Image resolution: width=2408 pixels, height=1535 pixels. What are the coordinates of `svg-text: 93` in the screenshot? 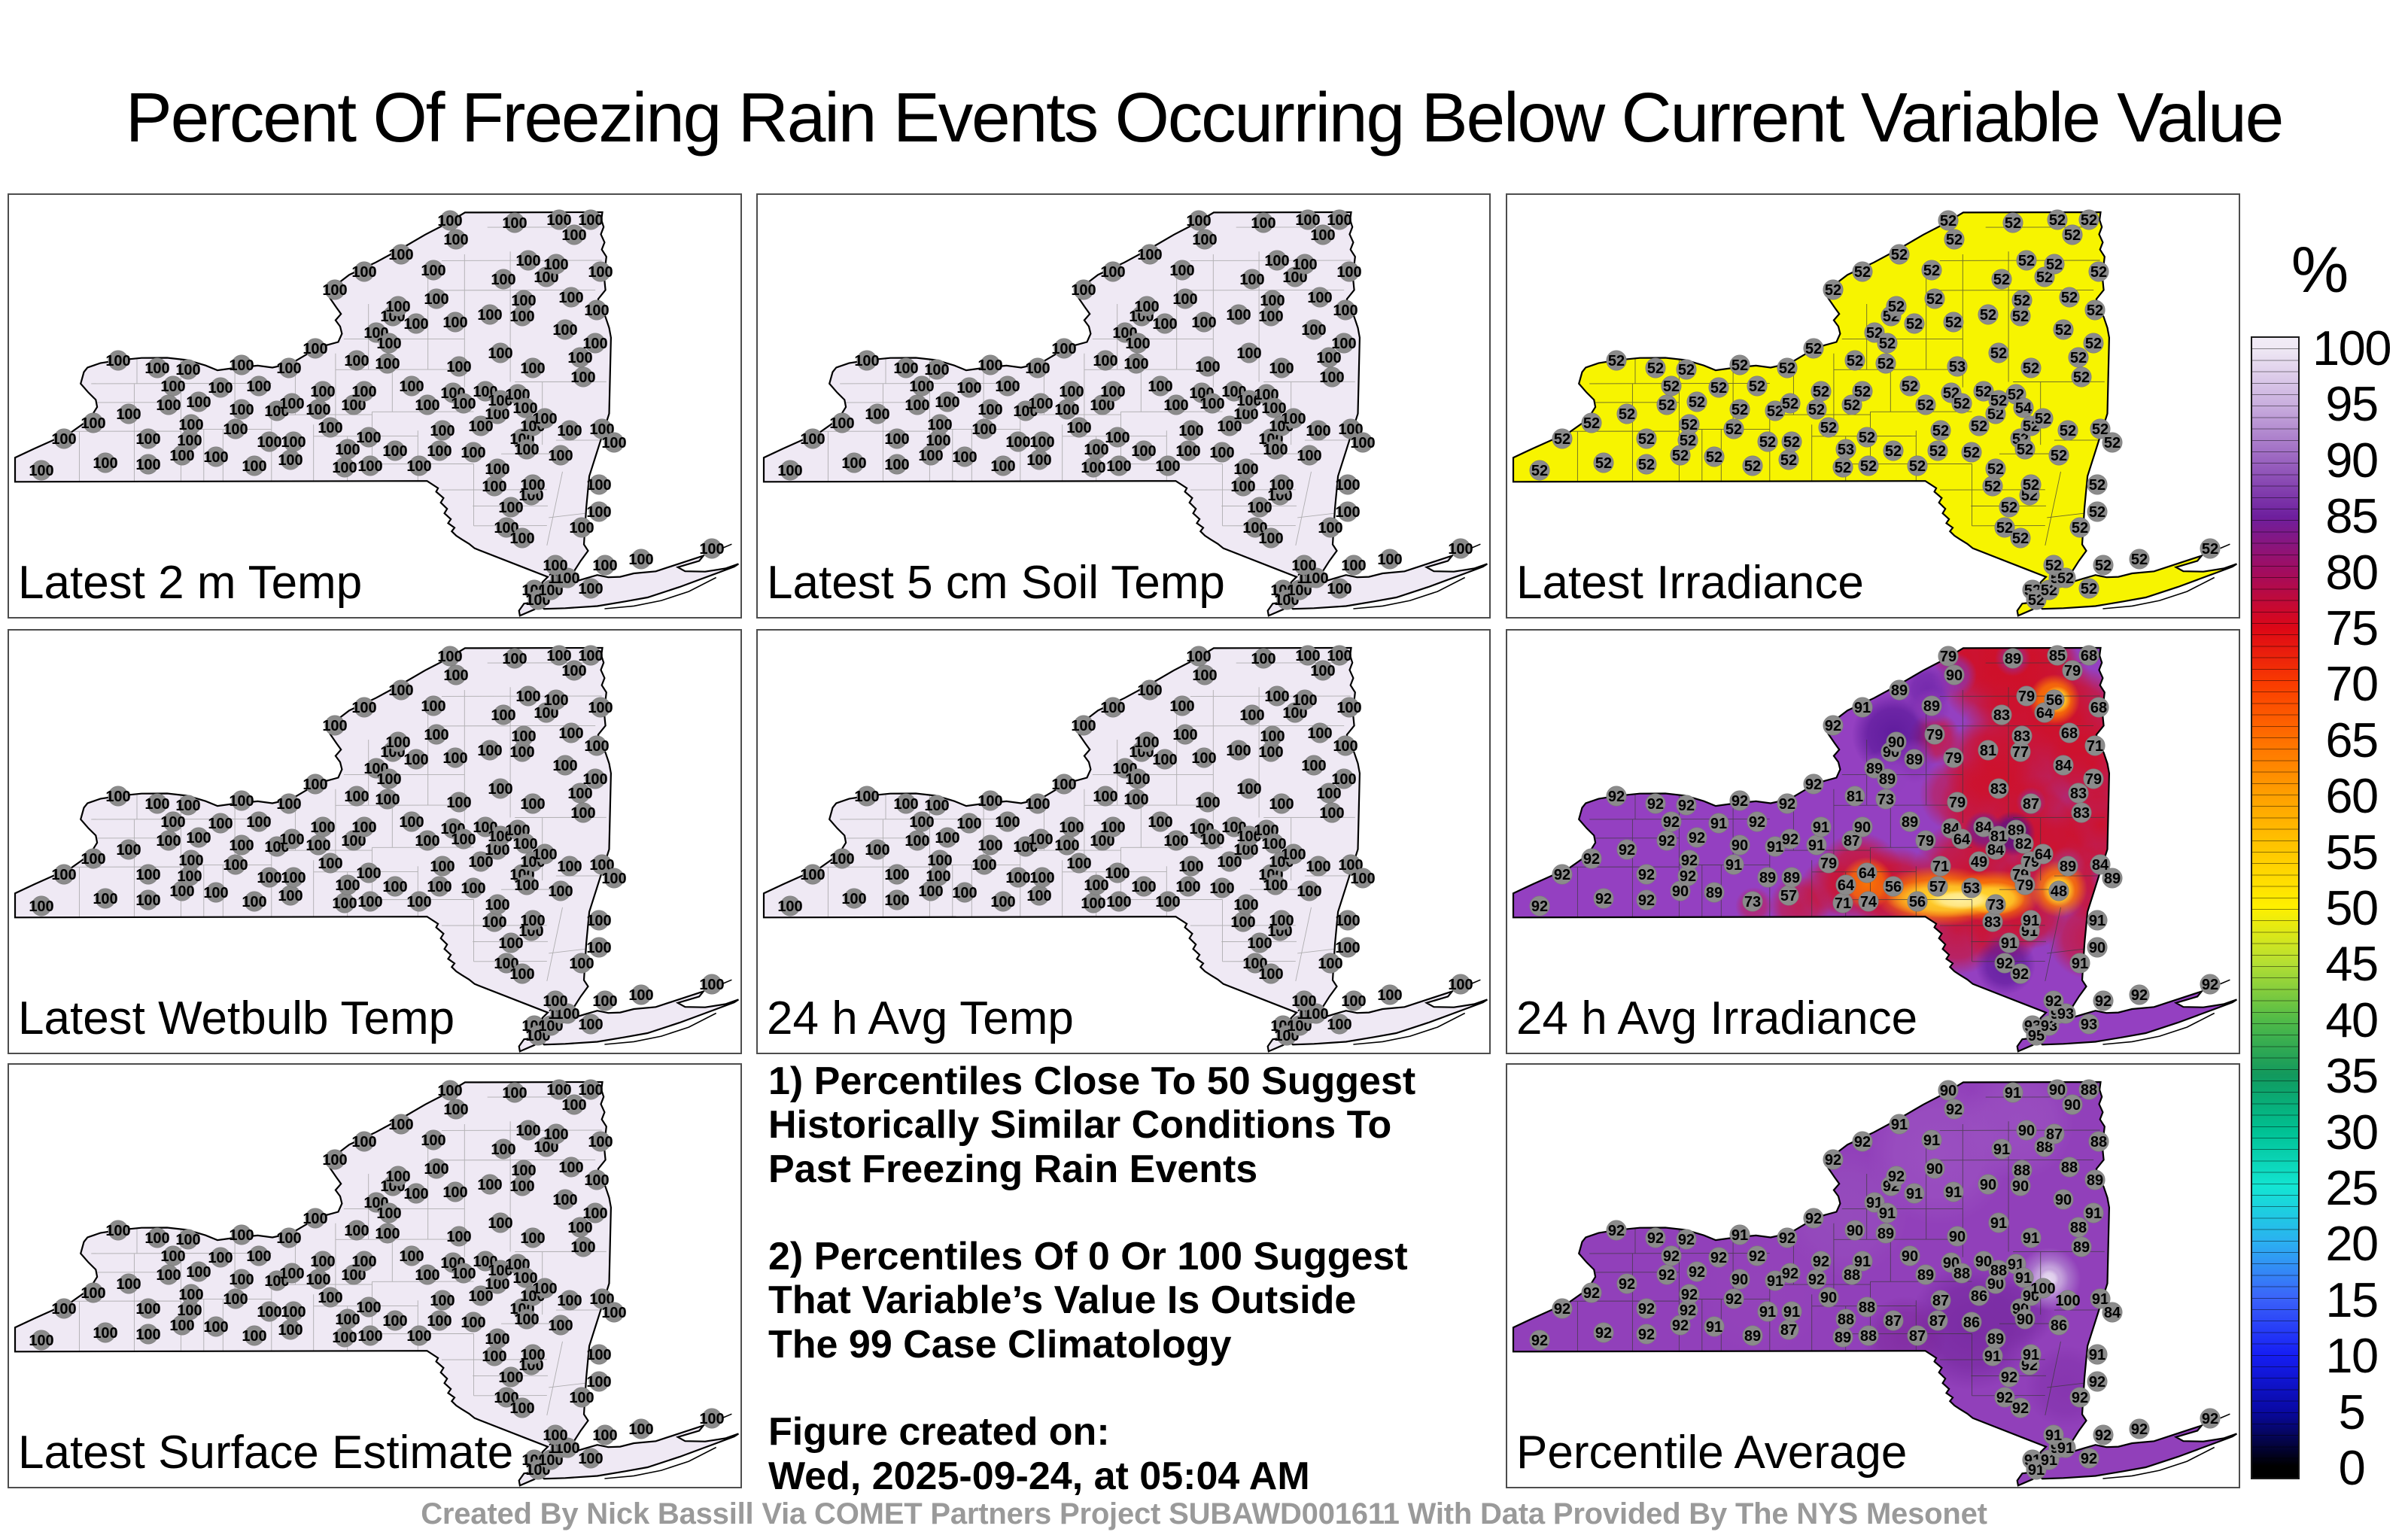 It's located at (2088, 1025).